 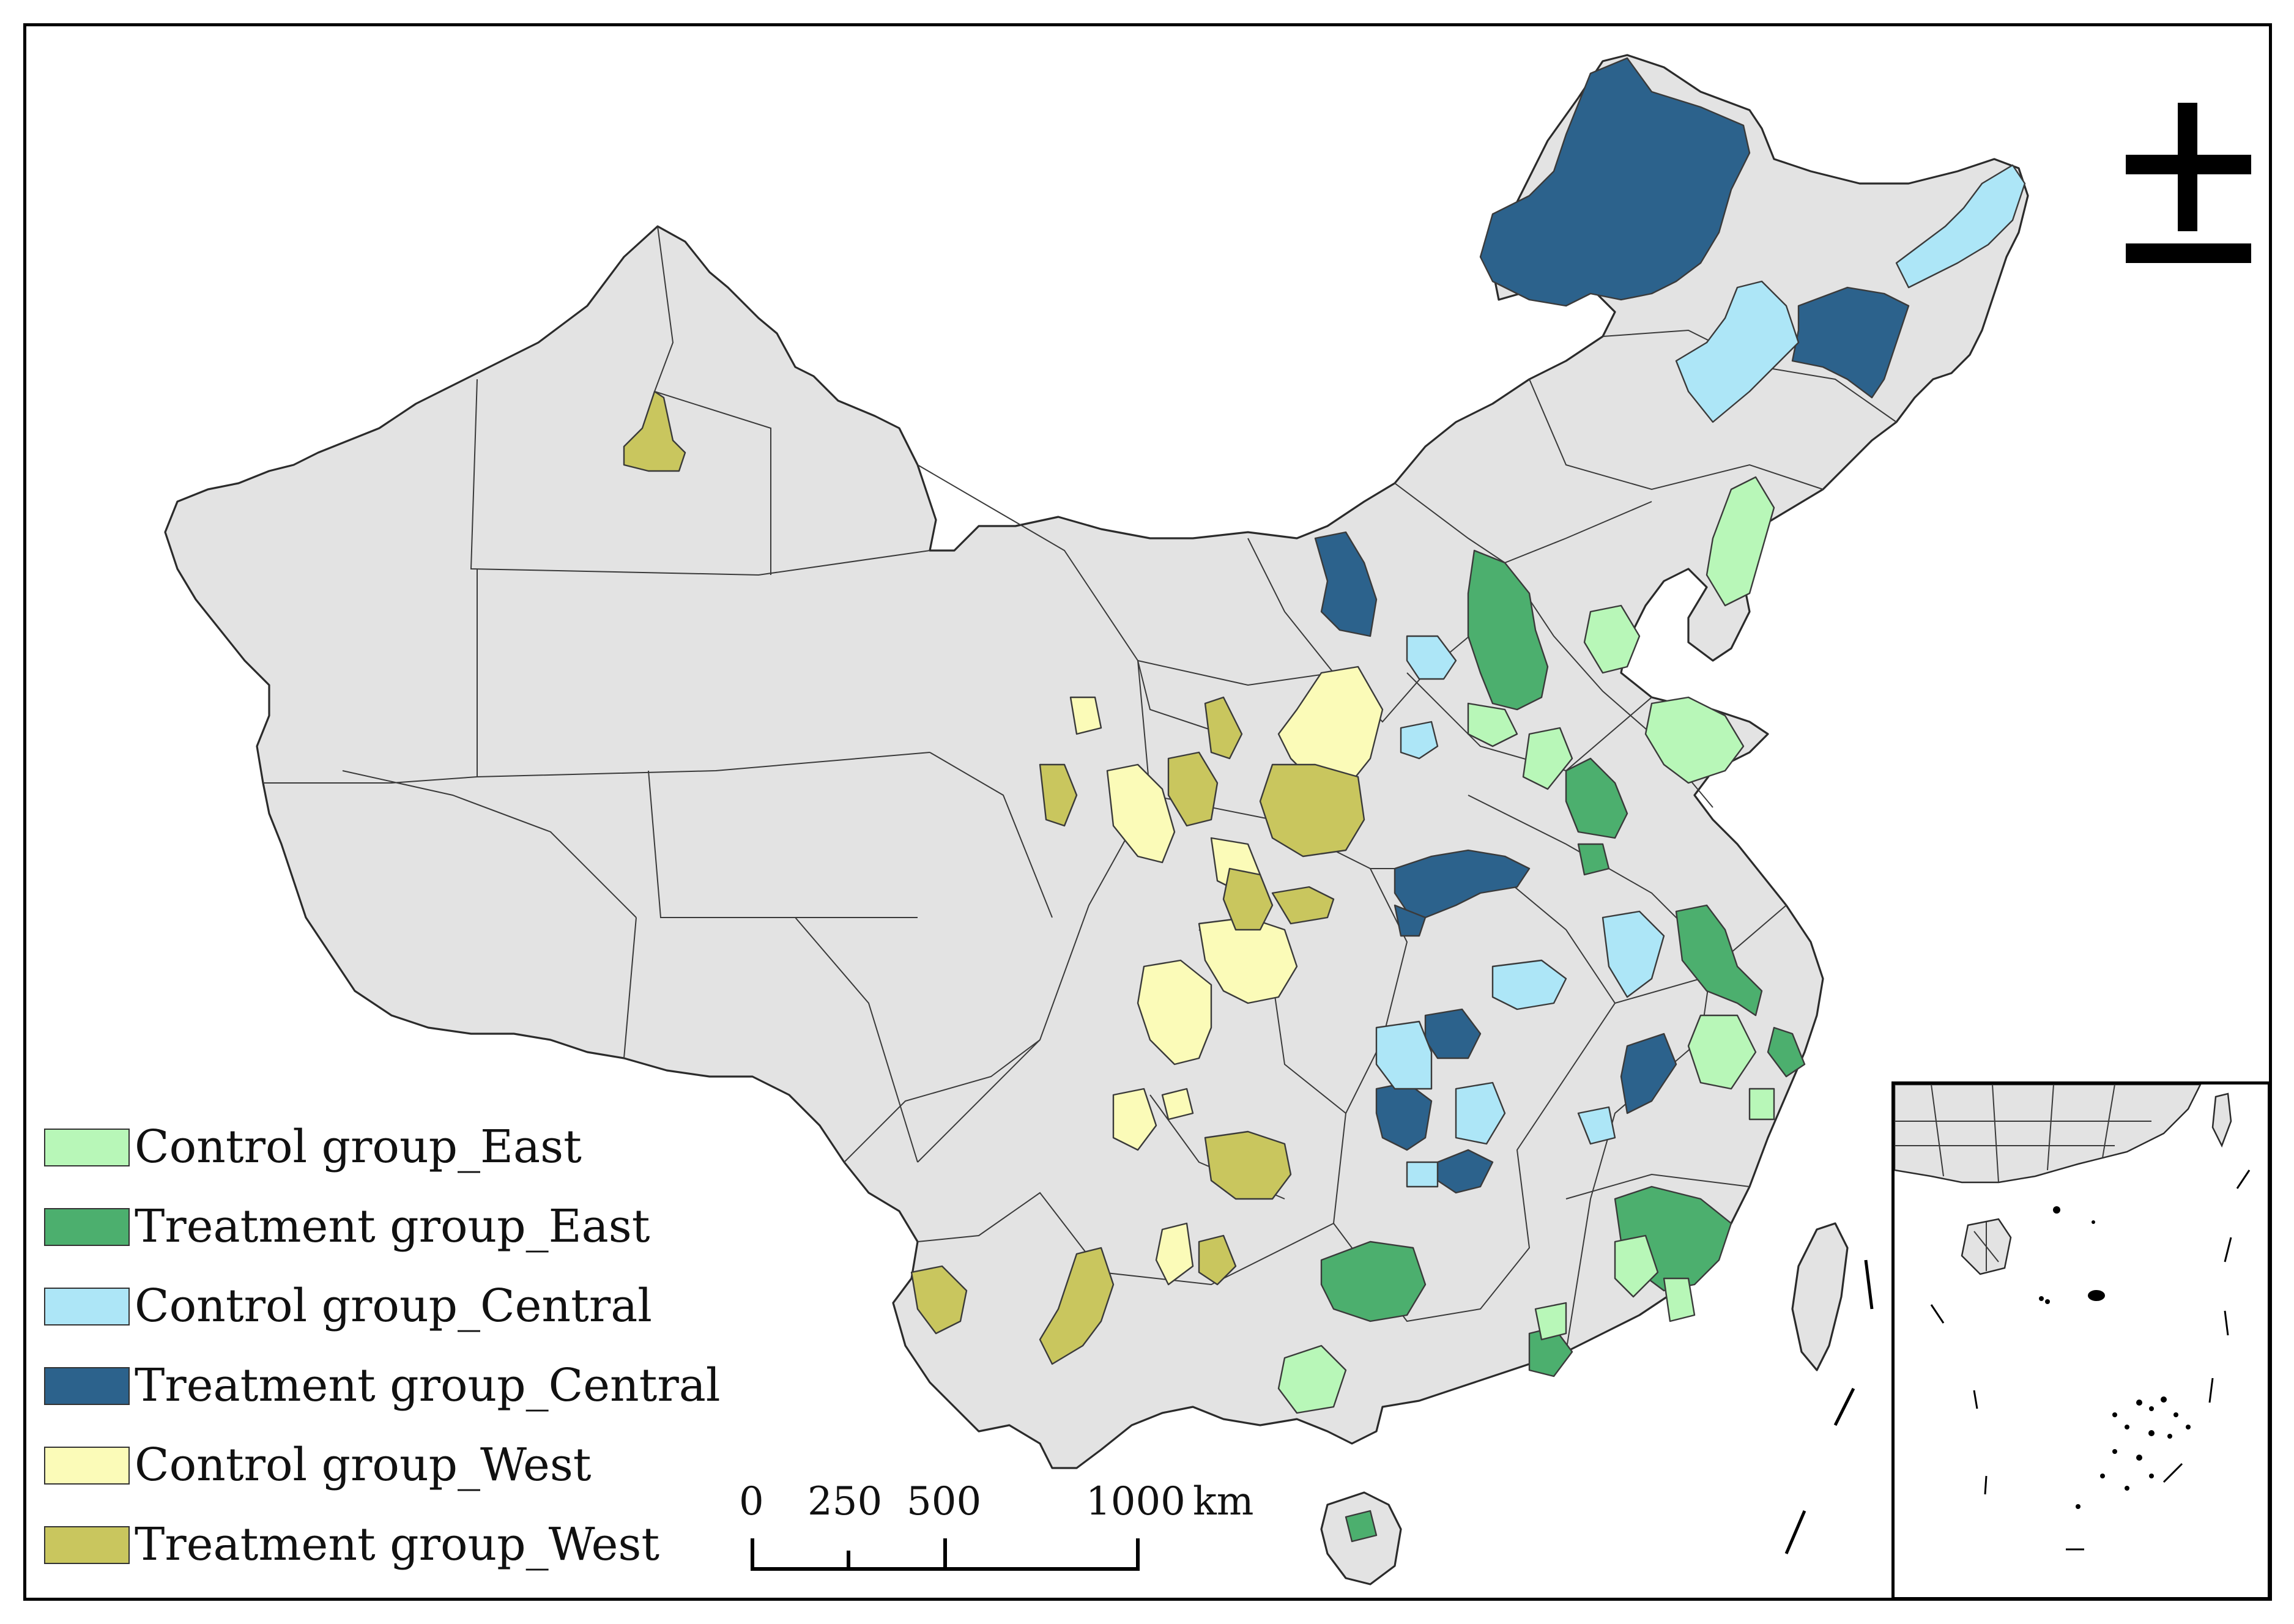 I want to click on inset-taiwan, so click(x=2222, y=1120).